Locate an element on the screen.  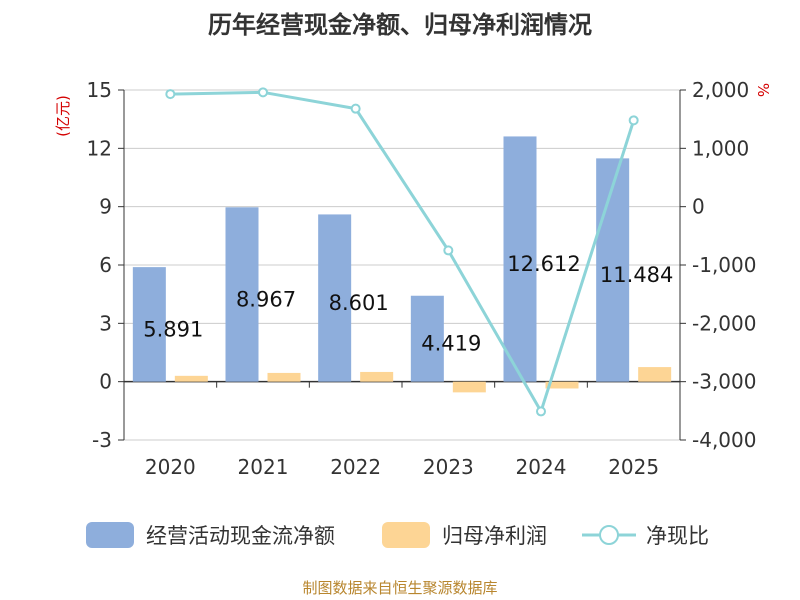
data-labels: 5.891 8.967 8.601 4.419 12.612 11.484 is located at coordinates (408, 304).